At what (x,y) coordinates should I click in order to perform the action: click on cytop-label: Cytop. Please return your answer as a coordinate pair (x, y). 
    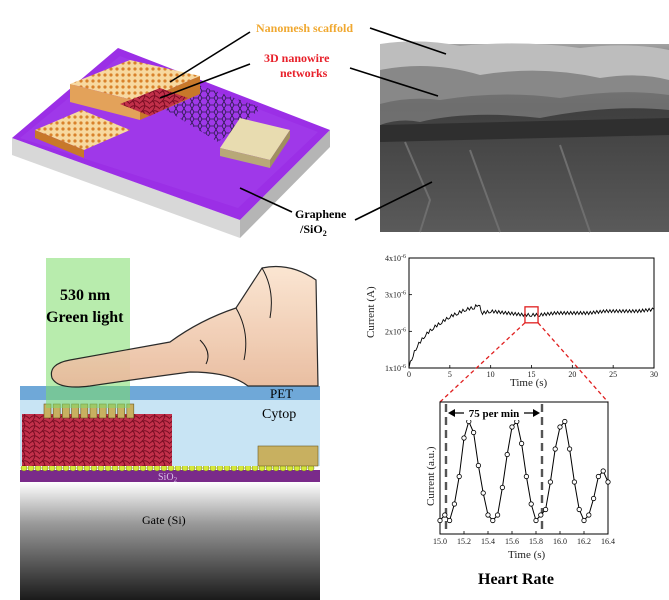
    Looking at the image, I should click on (279, 414).